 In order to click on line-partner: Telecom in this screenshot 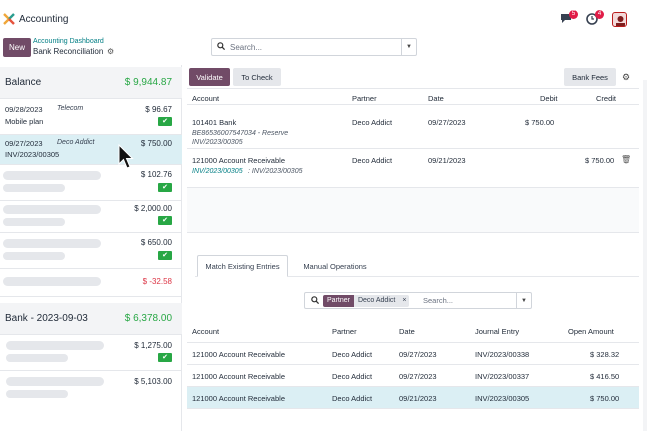, I will do `click(70, 108)`.